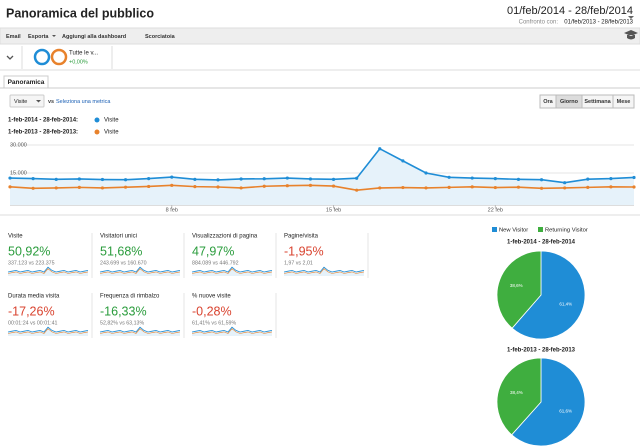 This screenshot has width=640, height=447. What do you see at coordinates (42, 57) in the screenshot?
I see `segment-icon` at bounding box center [42, 57].